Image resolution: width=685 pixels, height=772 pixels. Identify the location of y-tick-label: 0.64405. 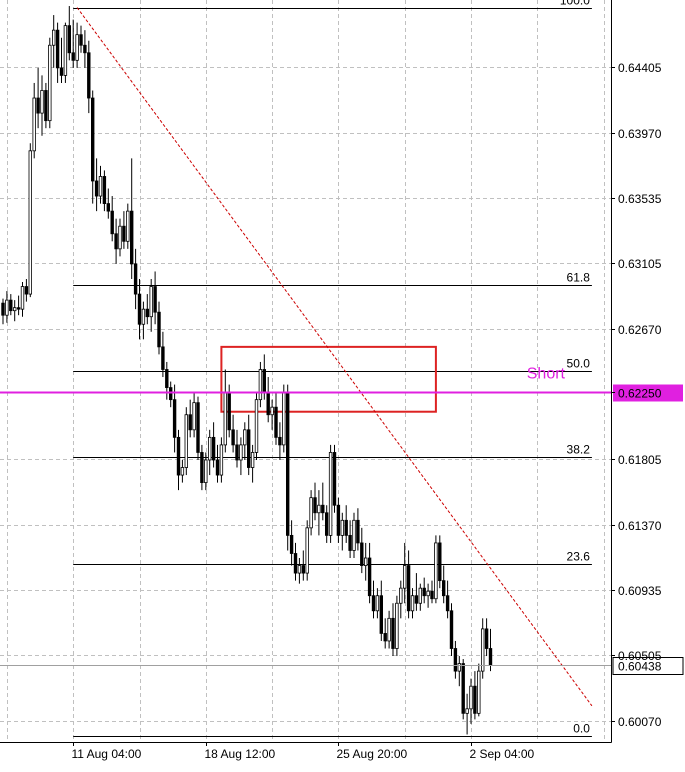
(640, 68).